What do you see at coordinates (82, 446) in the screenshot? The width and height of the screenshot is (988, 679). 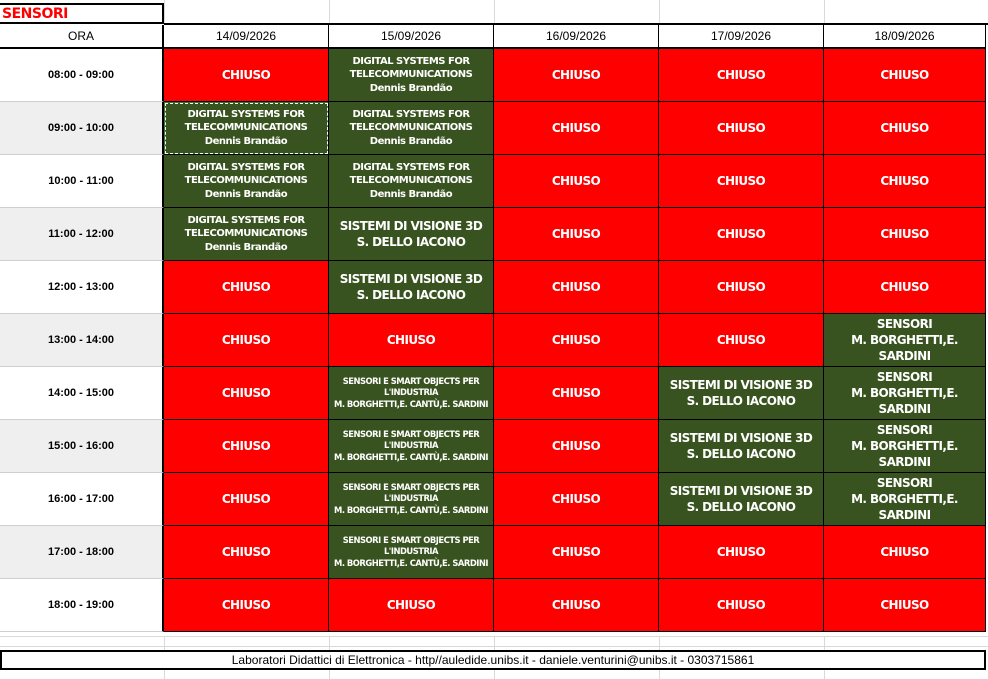 I see `time-slot-label: 15:00 - 16:00` at bounding box center [82, 446].